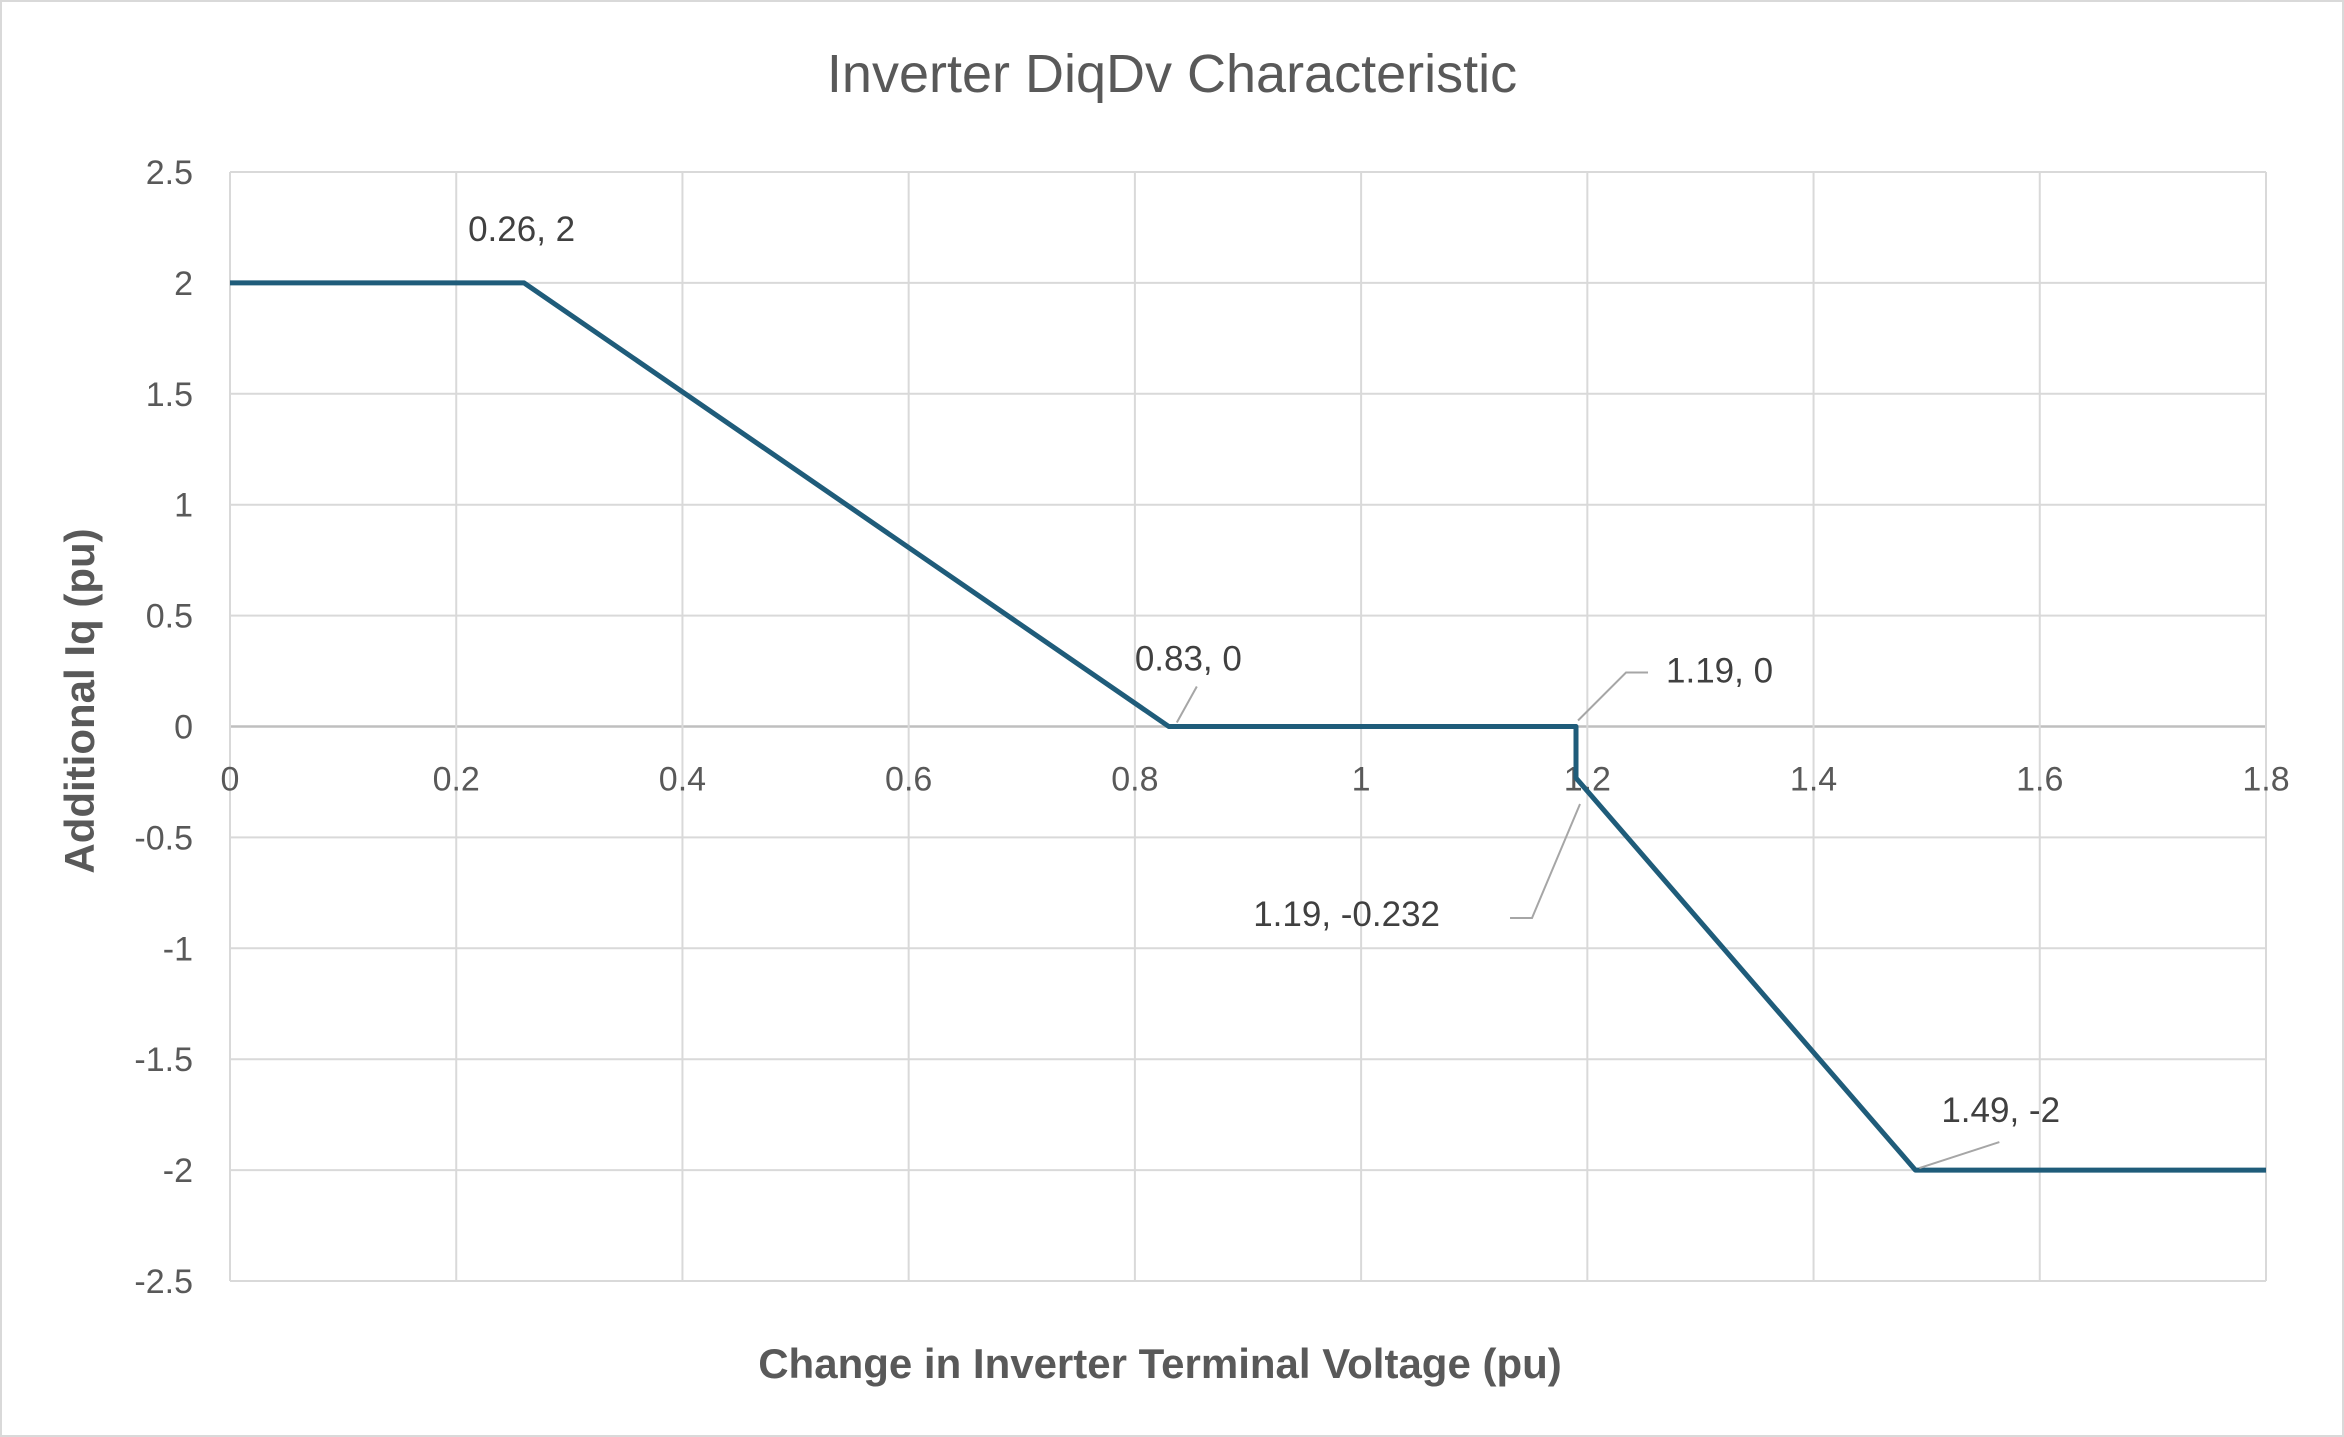 Image resolution: width=2344 pixels, height=1437 pixels. Describe the element at coordinates (1188, 659) in the screenshot. I see `data-label: 0.83, 0` at that location.